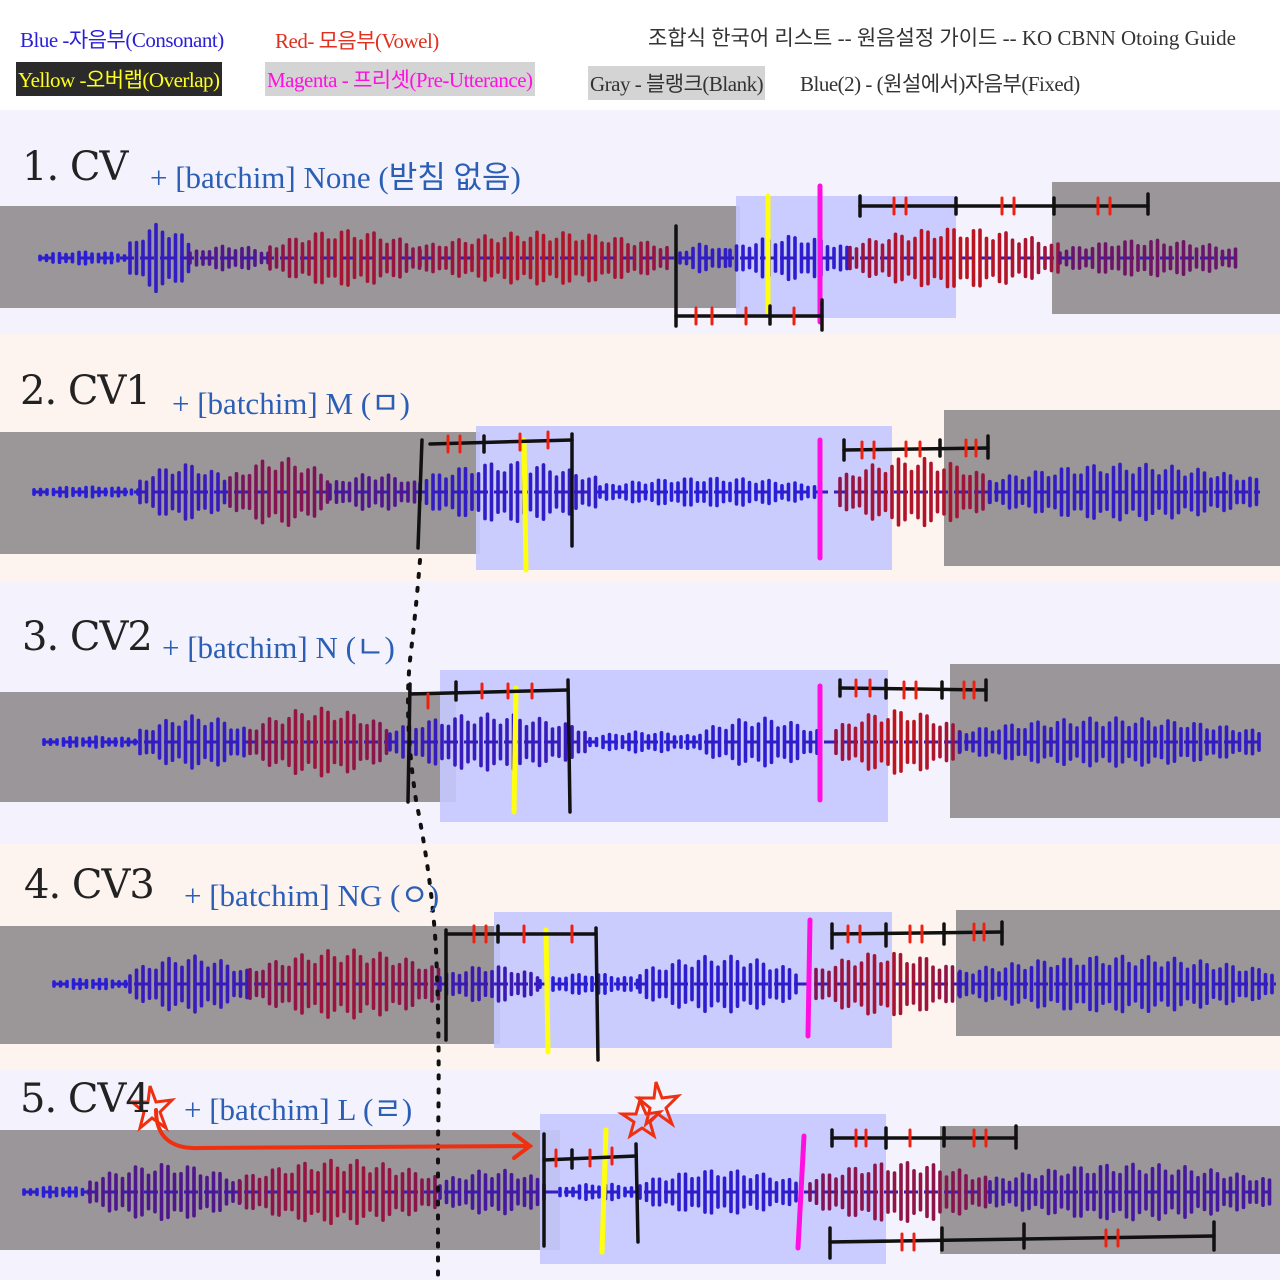 Image resolution: width=1280 pixels, height=1280 pixels. I want to click on legend-blue2: Blue(2) - (원설에서)자음부(Fixed), so click(940, 84).